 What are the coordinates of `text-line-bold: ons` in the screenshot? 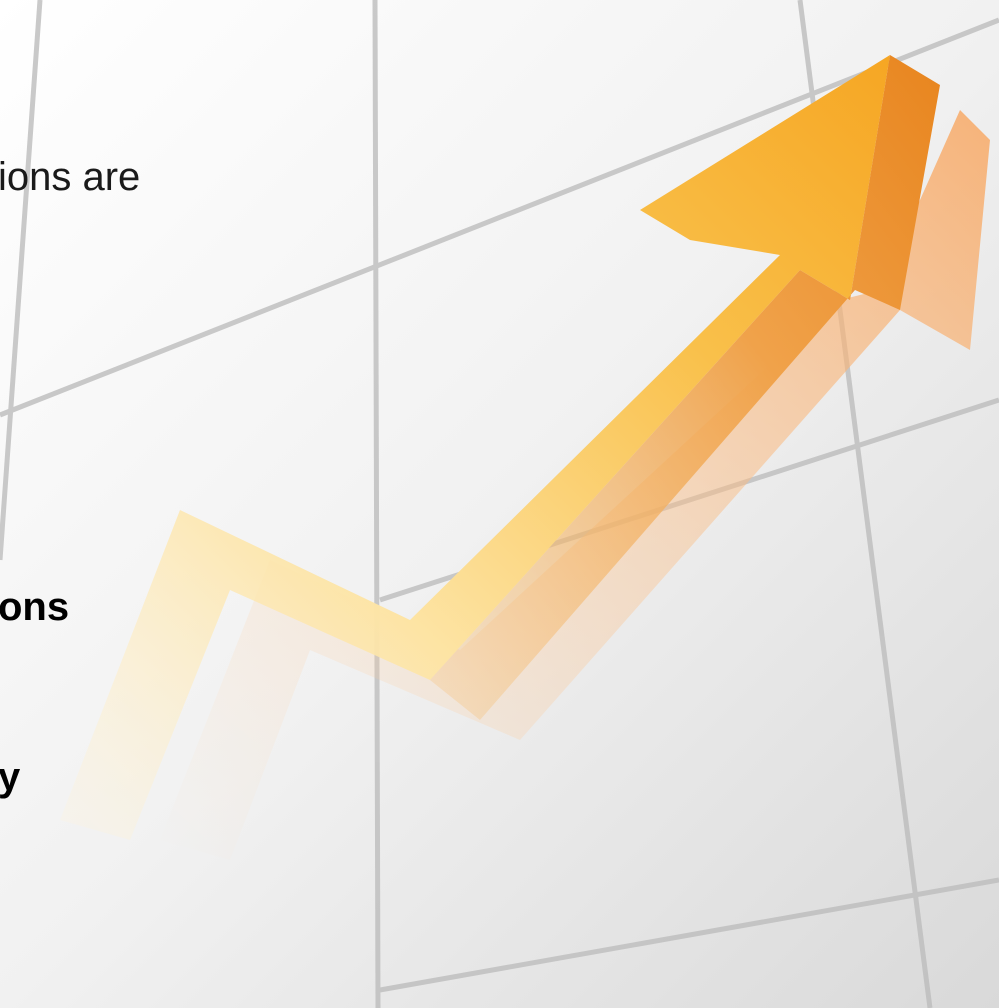 It's located at (34, 607).